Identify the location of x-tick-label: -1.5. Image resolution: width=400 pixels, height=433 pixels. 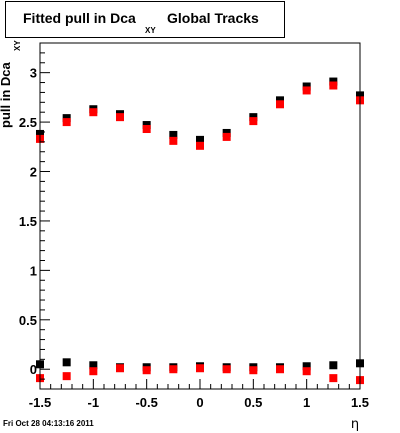
(40, 402).